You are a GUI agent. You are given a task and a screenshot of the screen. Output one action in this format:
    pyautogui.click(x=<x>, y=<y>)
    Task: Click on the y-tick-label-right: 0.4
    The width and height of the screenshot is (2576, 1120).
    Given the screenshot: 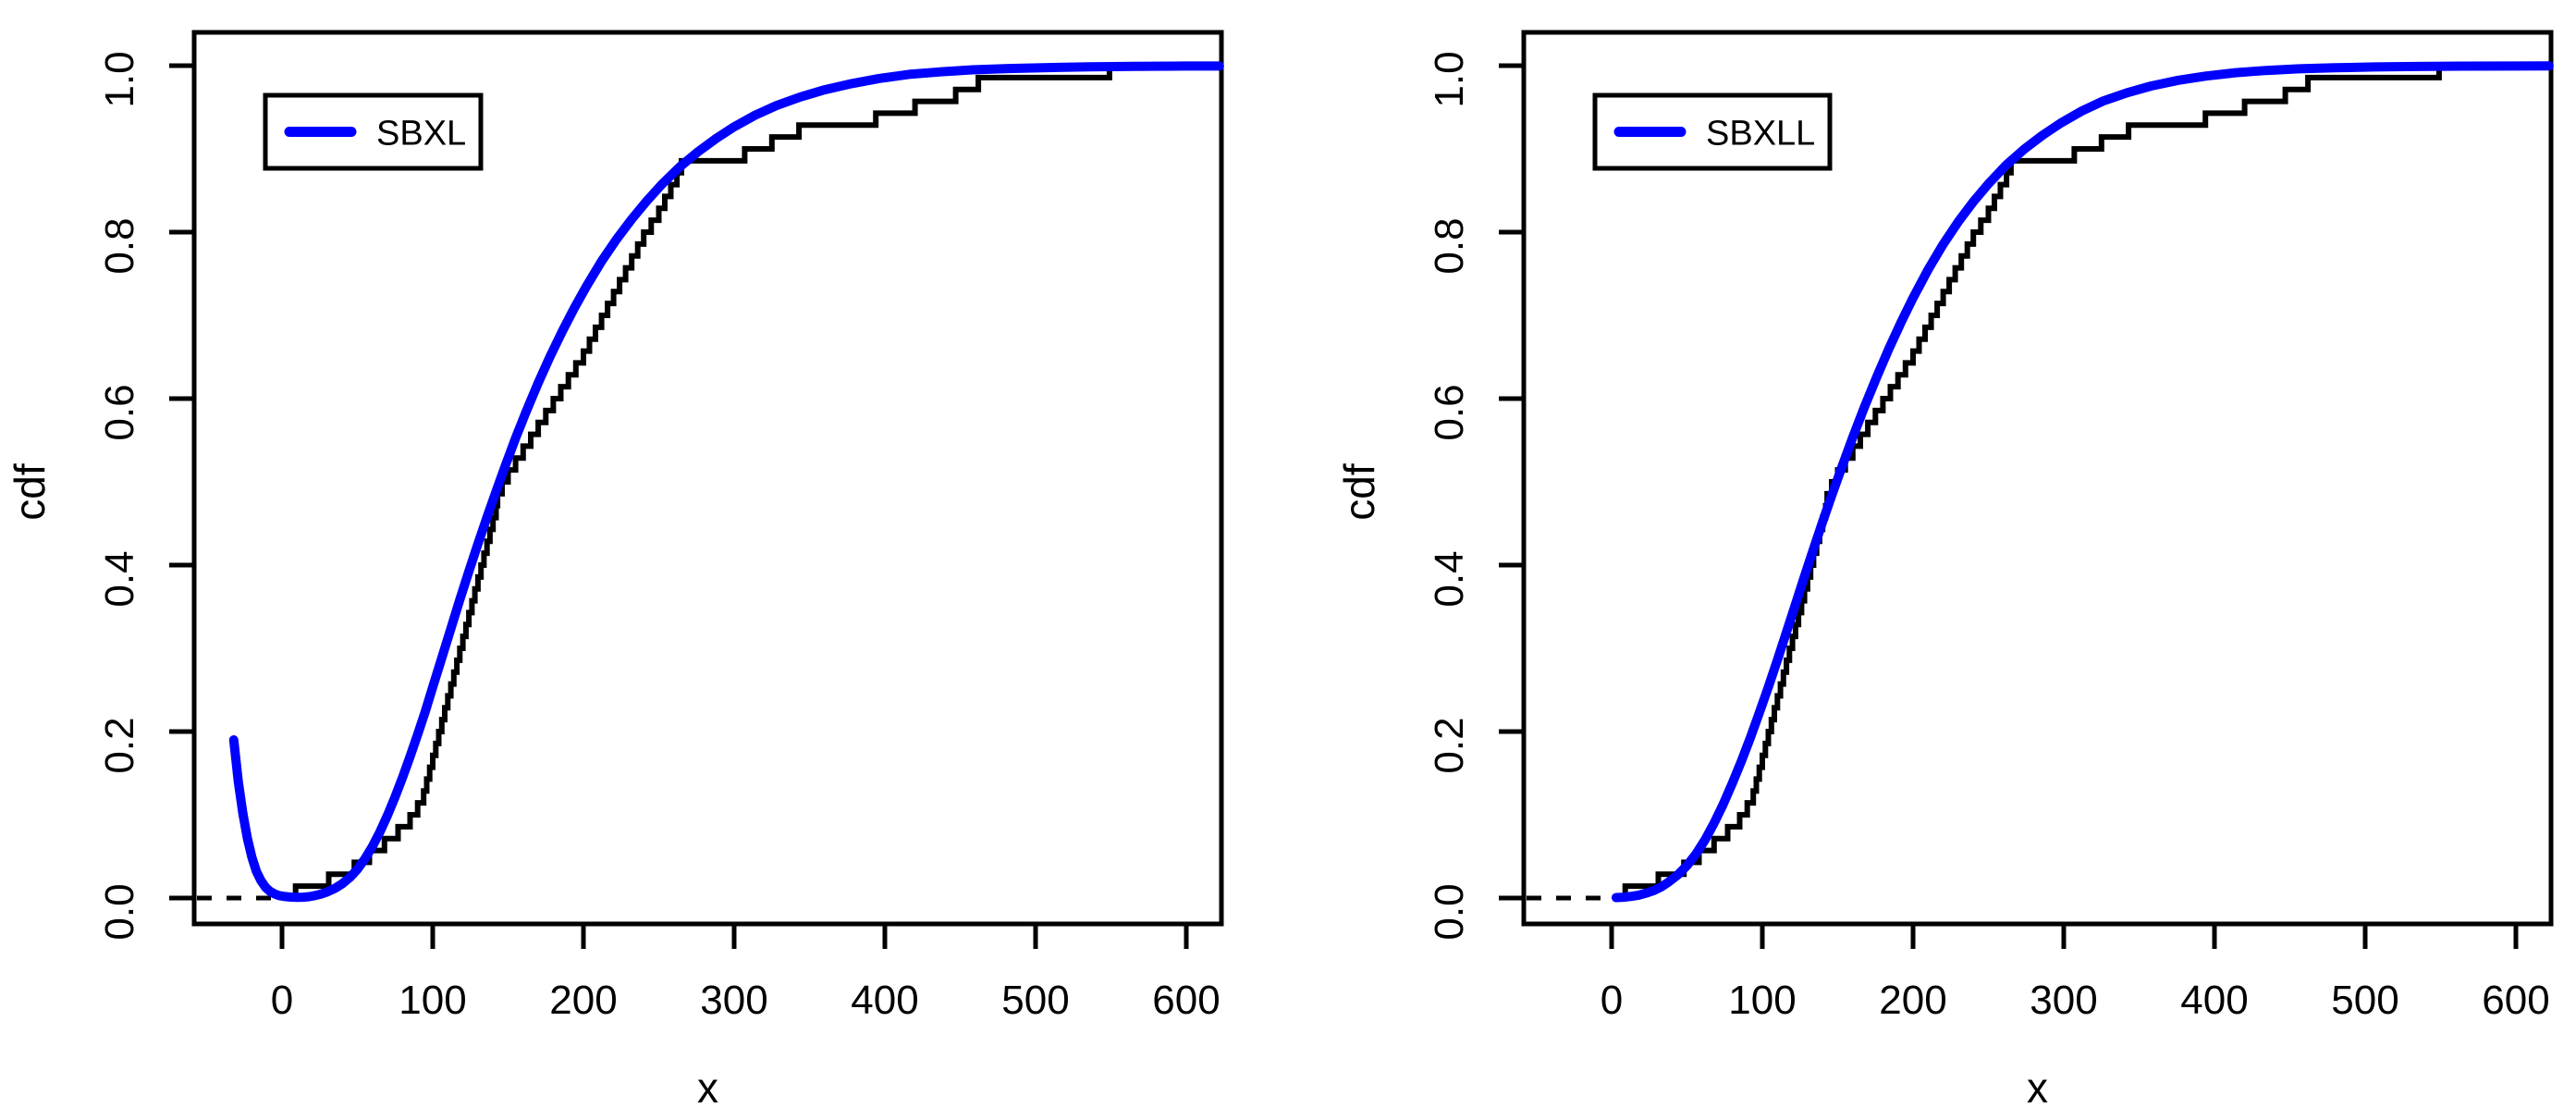 What is the action you would take?
    pyautogui.click(x=1449, y=578)
    